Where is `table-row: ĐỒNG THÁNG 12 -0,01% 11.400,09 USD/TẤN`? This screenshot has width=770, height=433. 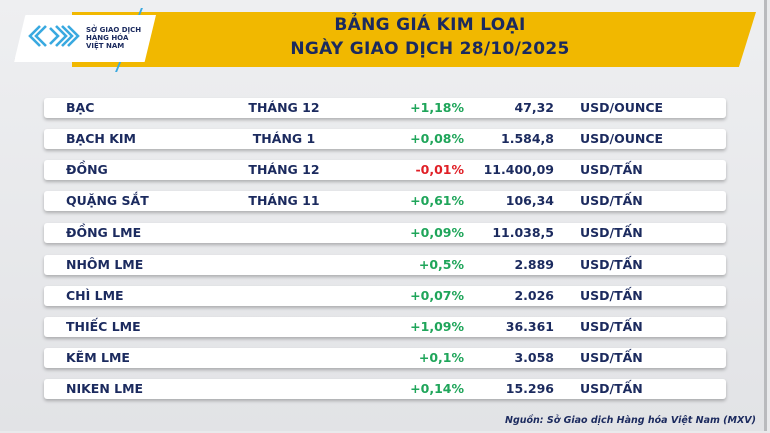
table-row: ĐỒNG THÁNG 12 -0,01% 11.400,09 USD/TẤN is located at coordinates (385, 170).